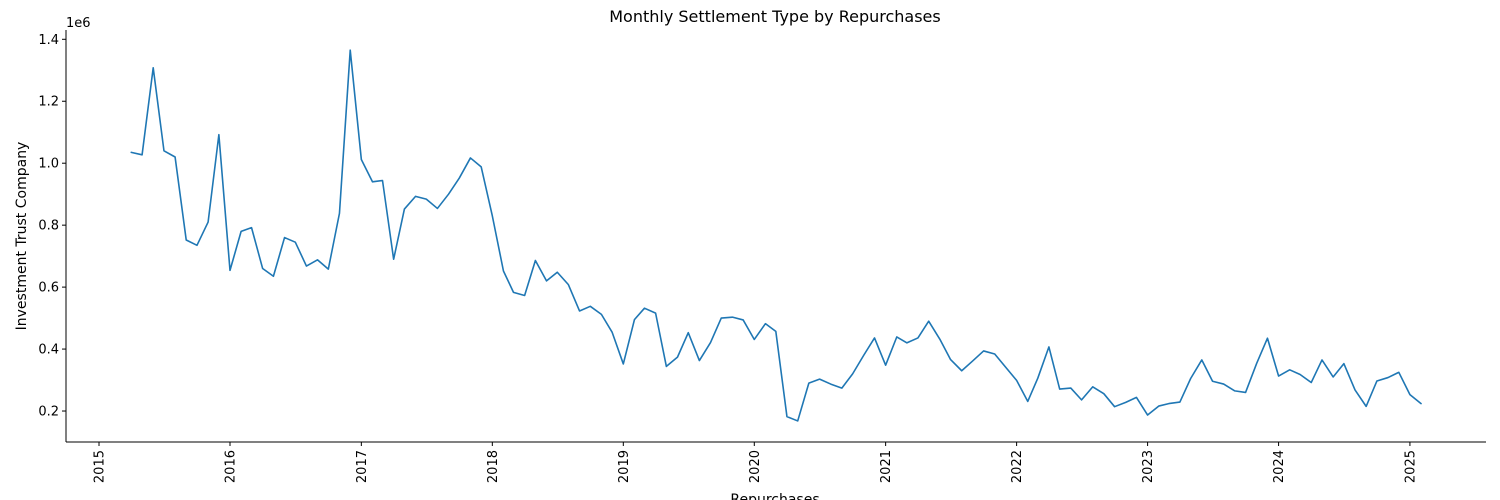 The image size is (1500, 500). What do you see at coordinates (1279, 466) in the screenshot?
I see `x-tick-label: 2024` at bounding box center [1279, 466].